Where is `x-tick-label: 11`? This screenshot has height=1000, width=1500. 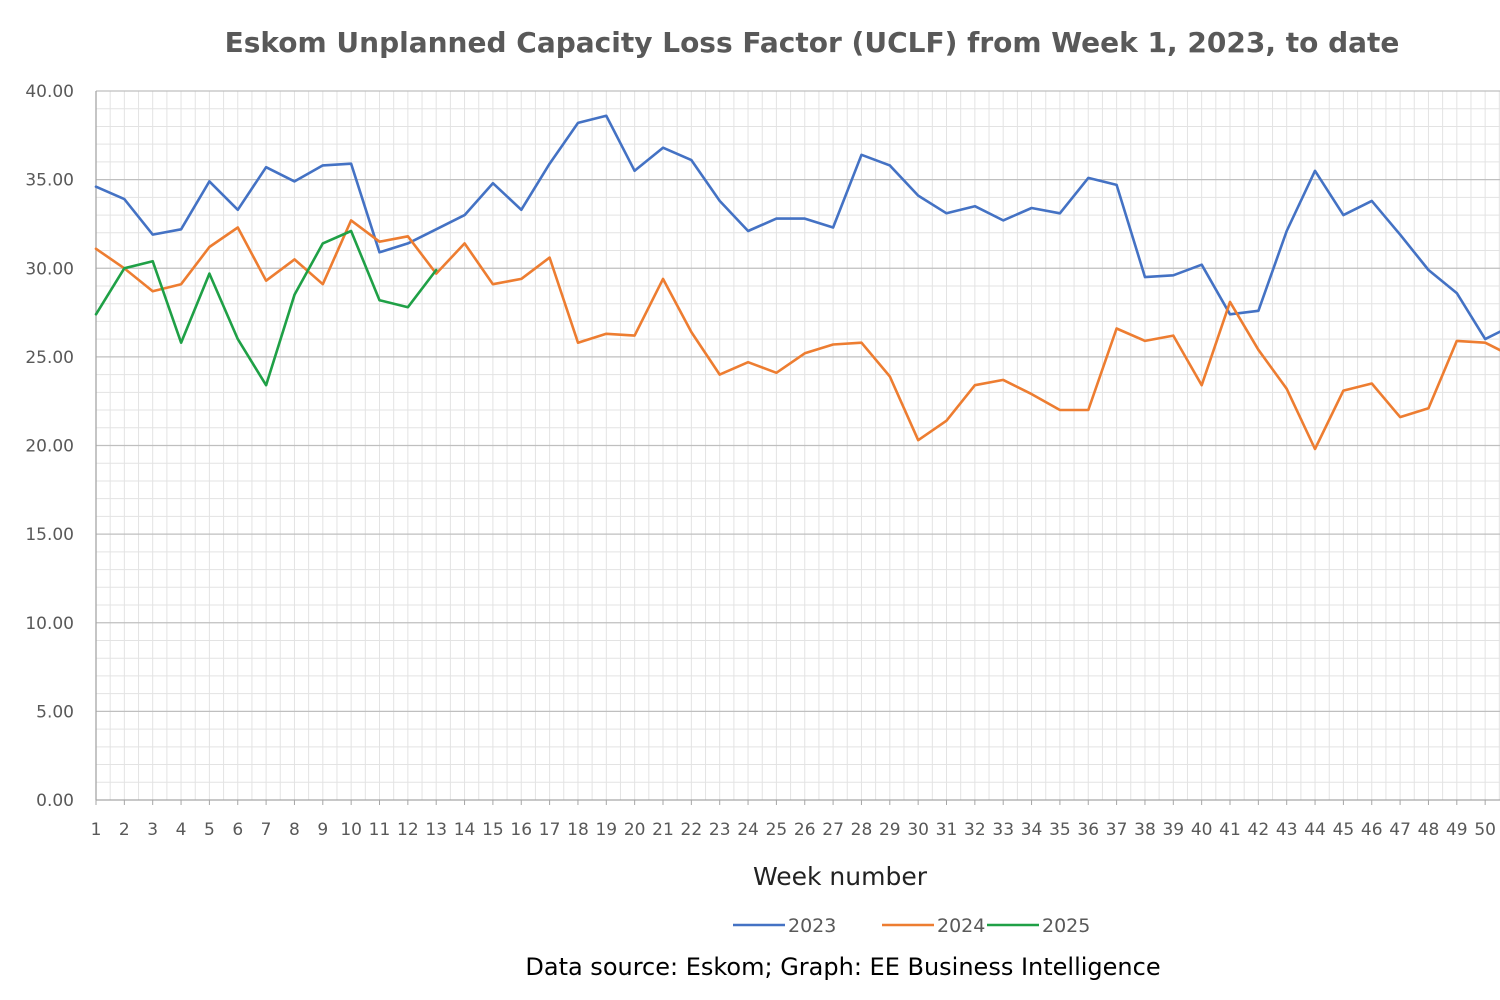
x-tick-label: 11 is located at coordinates (380, 830).